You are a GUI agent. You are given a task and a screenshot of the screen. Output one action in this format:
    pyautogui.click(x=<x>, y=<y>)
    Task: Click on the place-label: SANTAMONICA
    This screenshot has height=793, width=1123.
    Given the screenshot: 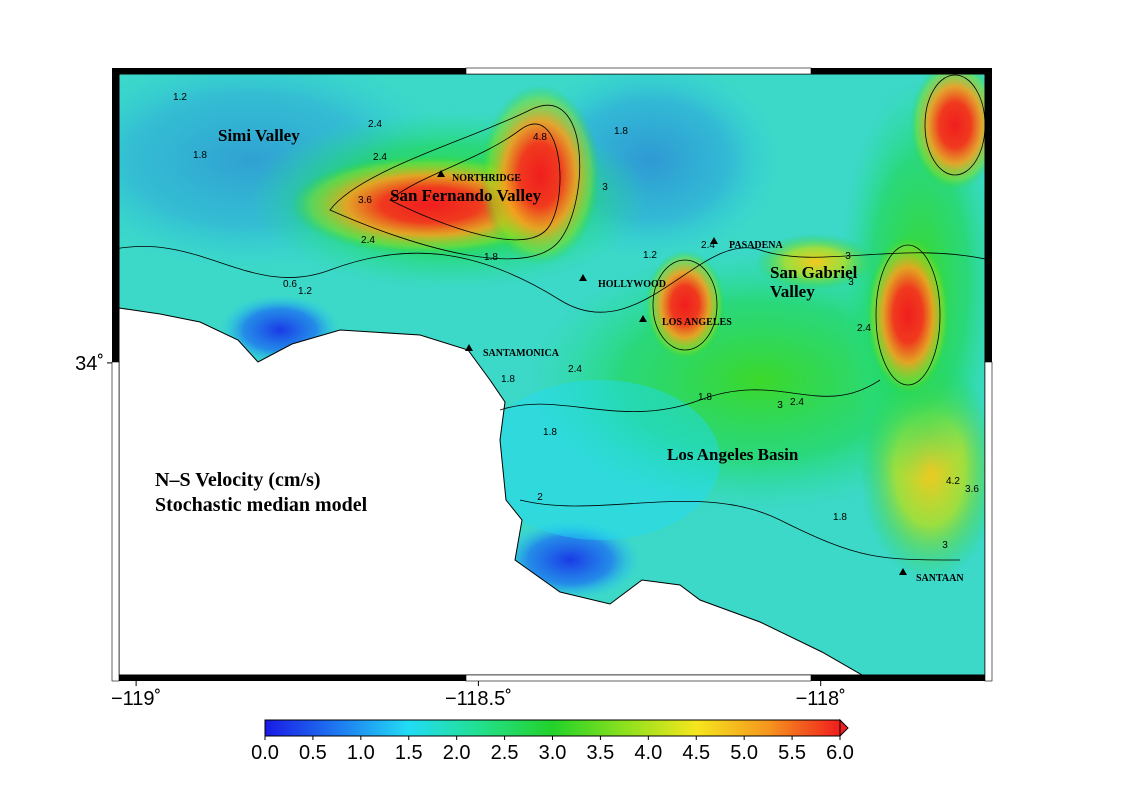 What is the action you would take?
    pyautogui.click(x=521, y=353)
    